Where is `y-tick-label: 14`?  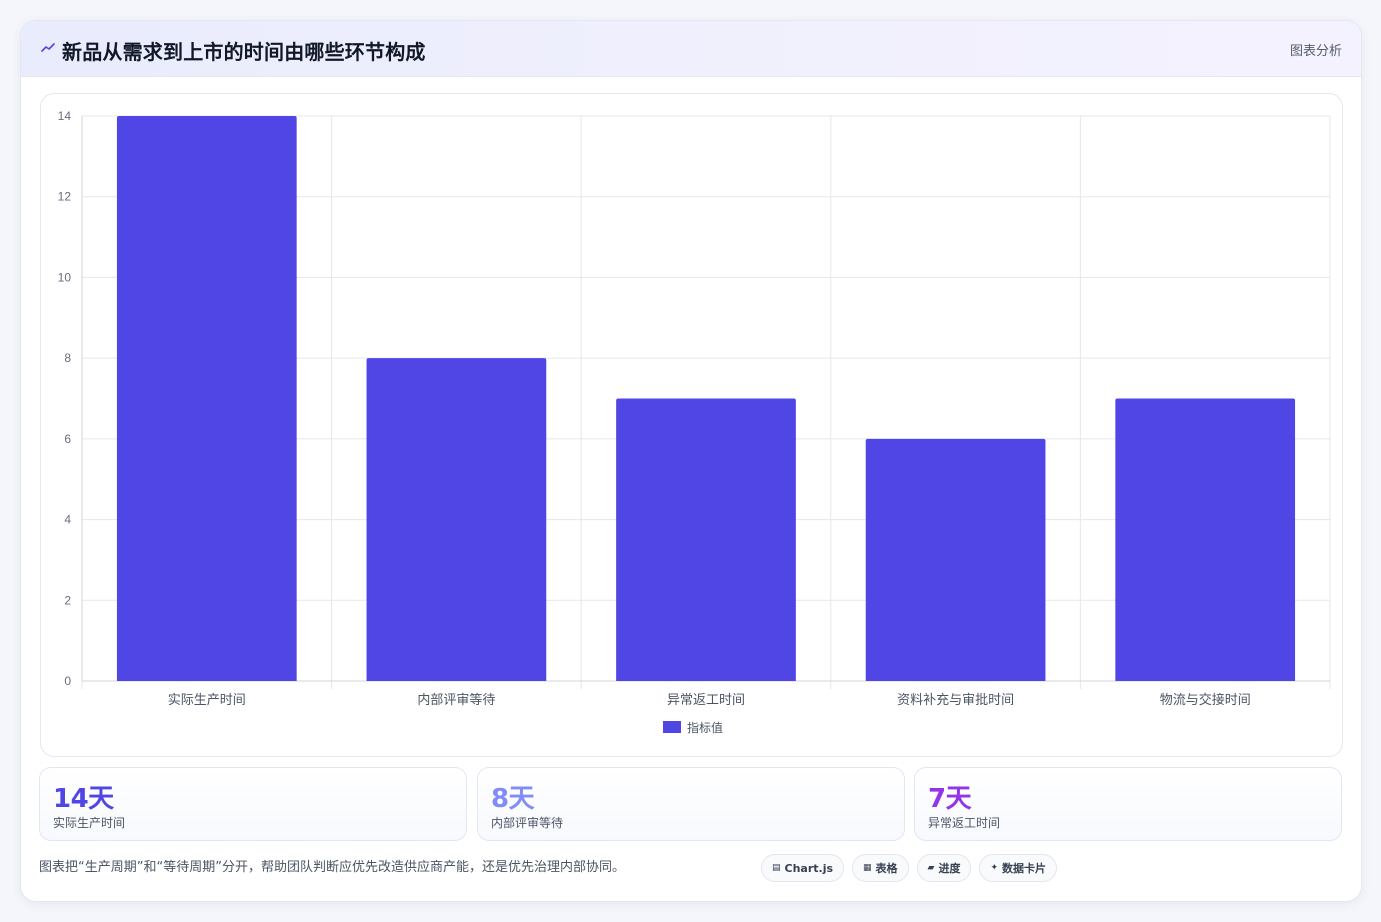 y-tick-label: 14 is located at coordinates (65, 116).